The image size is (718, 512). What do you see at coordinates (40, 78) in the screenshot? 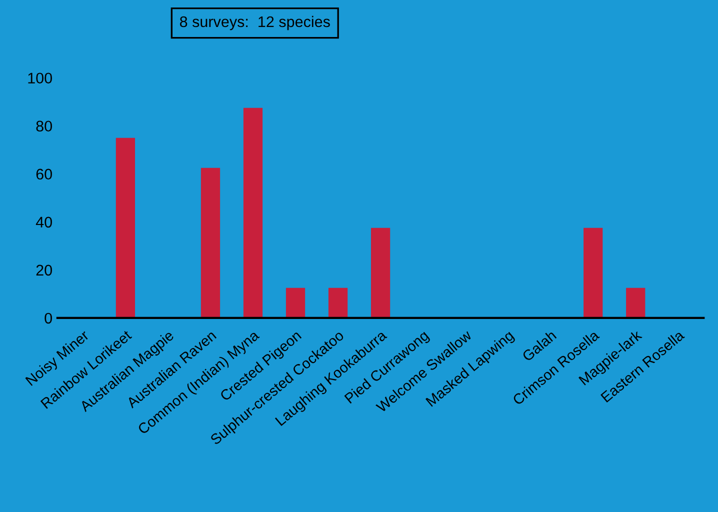
I see `y-tick-label: 100` at bounding box center [40, 78].